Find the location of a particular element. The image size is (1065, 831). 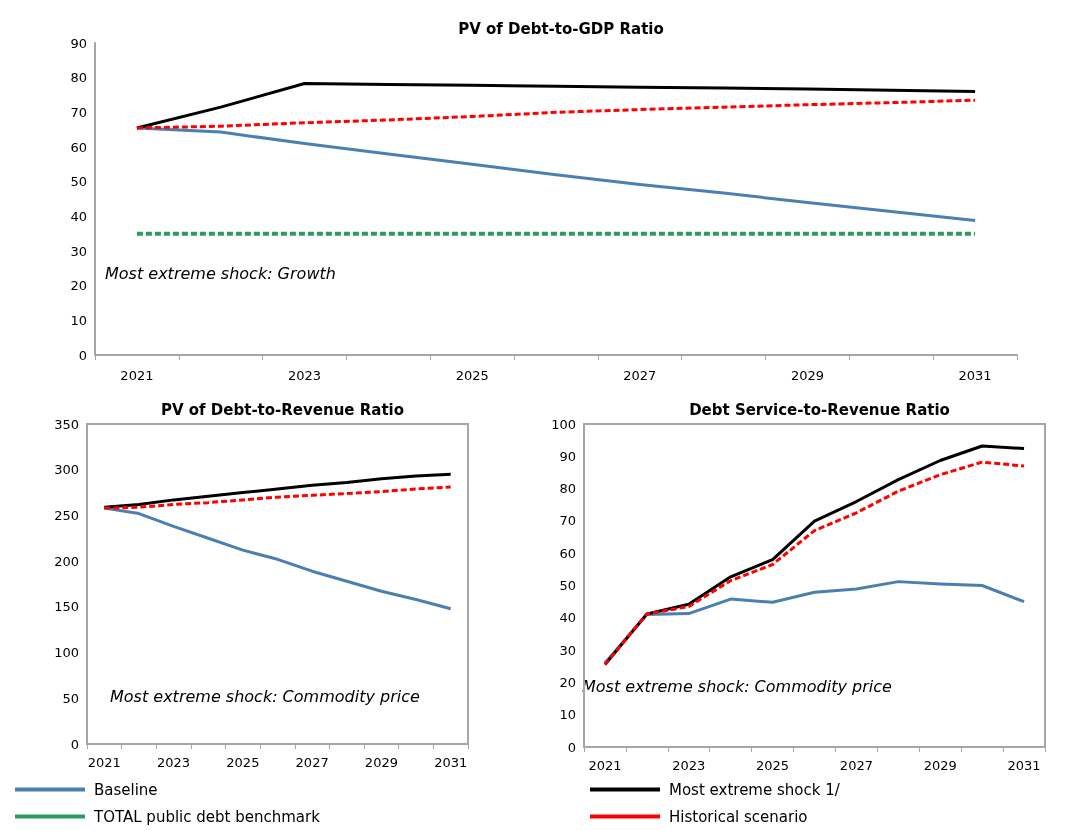

y-tick-label: 250 is located at coordinates (66, 515).